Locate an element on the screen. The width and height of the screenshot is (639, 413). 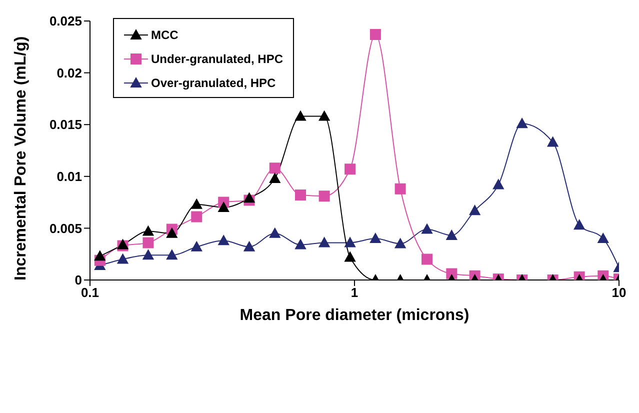
y-tick-label: 0.02 is located at coordinates (69, 72).